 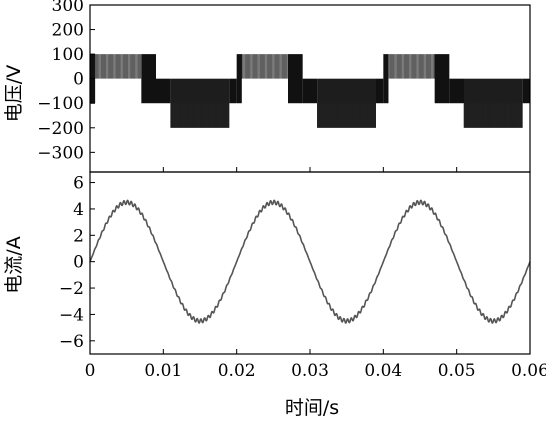 What do you see at coordinates (237, 371) in the screenshot?
I see `x-tick-label: 0.02` at bounding box center [237, 371].